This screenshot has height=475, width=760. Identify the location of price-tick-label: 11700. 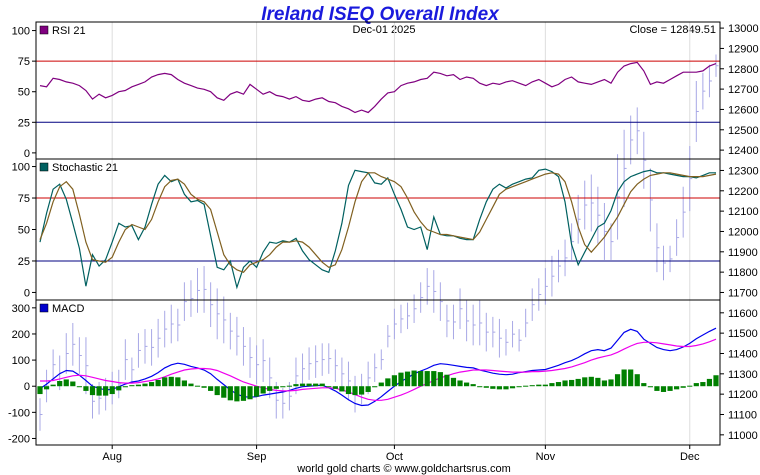
(743, 293).